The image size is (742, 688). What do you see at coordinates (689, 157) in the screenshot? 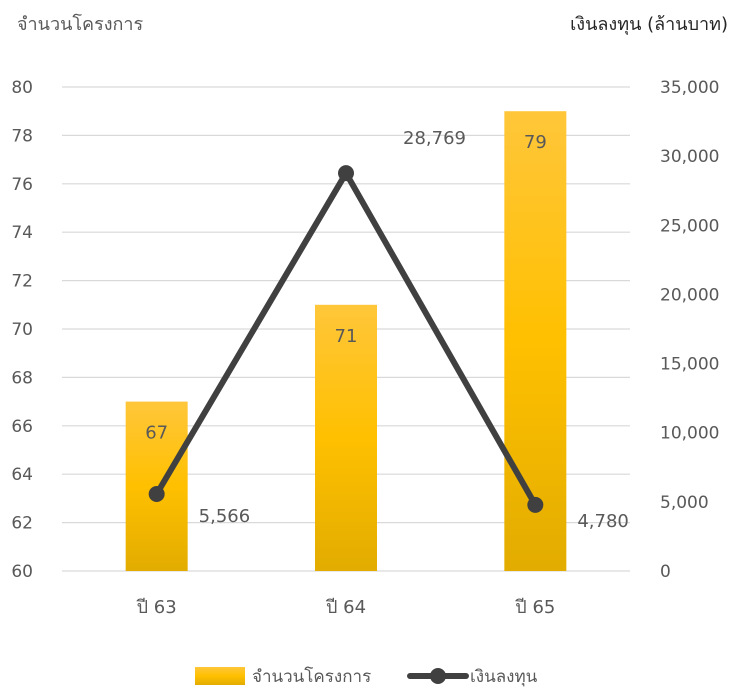
I see `right-axis-tick-label: 30,000` at bounding box center [689, 157].